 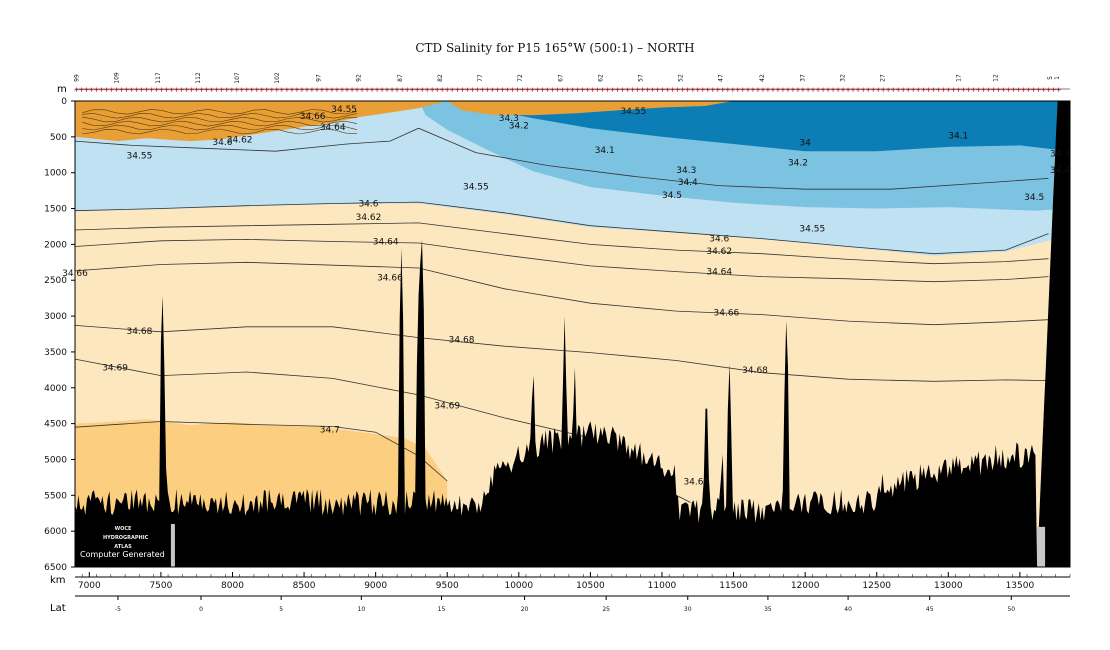 I want to click on contour-label: 34.2, so click(x=519, y=126).